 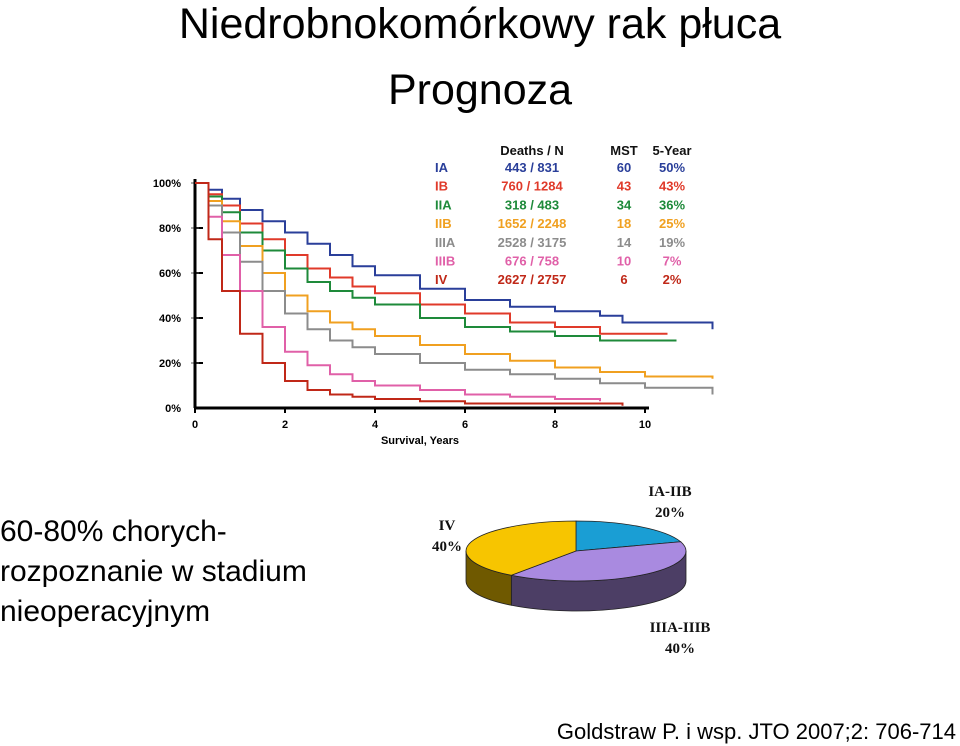 I want to click on x-tick-label: 4, so click(x=375, y=425).